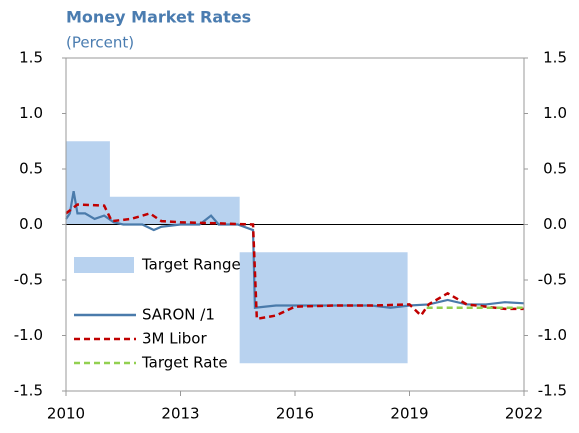 This screenshot has width=579, height=433. What do you see at coordinates (66, 414) in the screenshot?
I see `x-tick-label: 2010` at bounding box center [66, 414].